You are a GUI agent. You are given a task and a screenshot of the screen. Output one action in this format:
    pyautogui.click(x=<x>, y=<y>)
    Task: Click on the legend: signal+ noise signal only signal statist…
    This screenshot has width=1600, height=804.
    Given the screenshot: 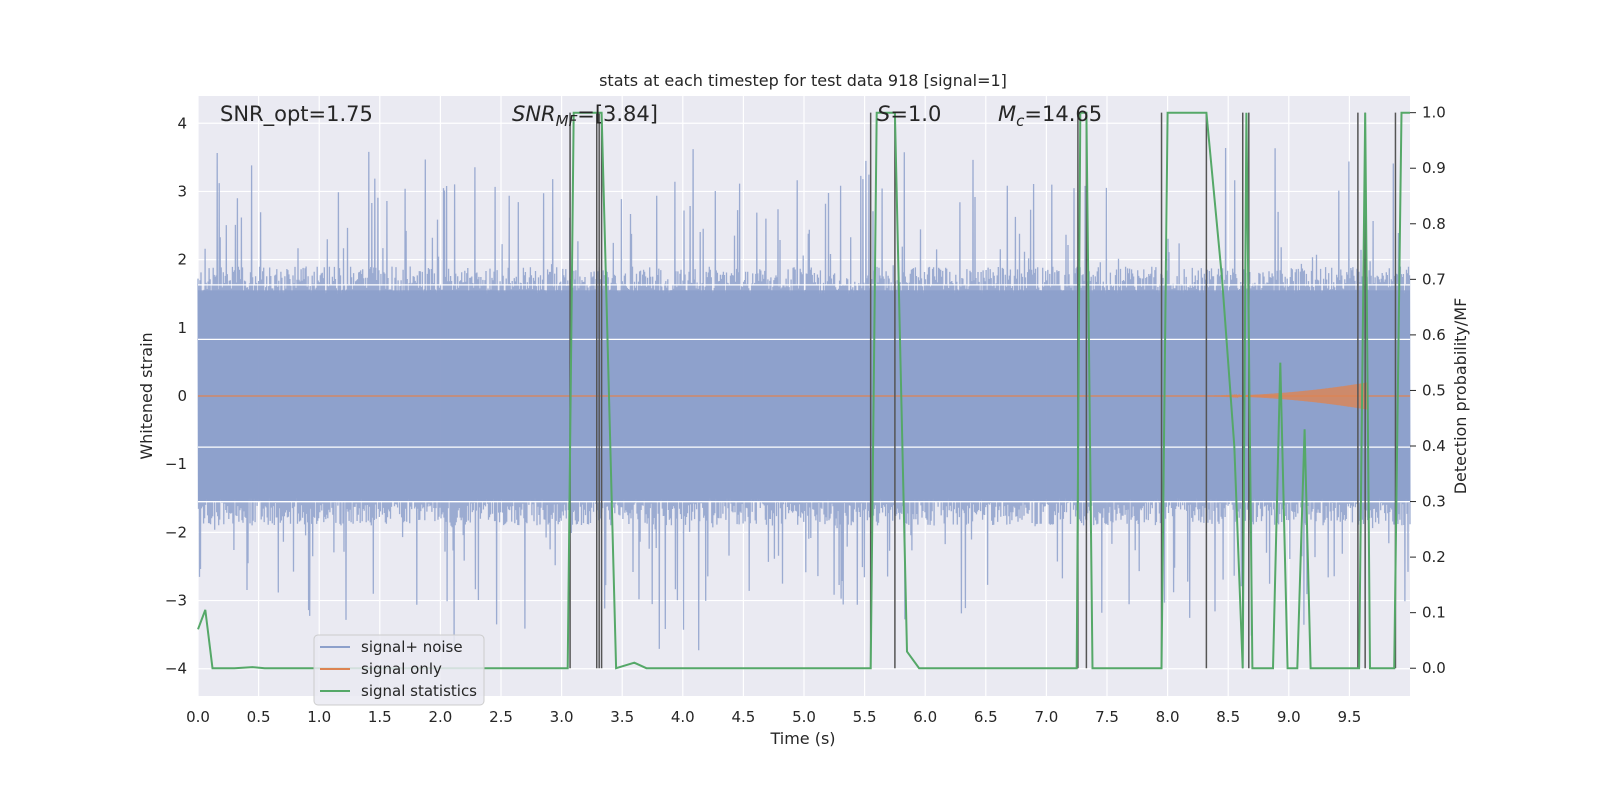 What is the action you would take?
    pyautogui.click(x=399, y=670)
    